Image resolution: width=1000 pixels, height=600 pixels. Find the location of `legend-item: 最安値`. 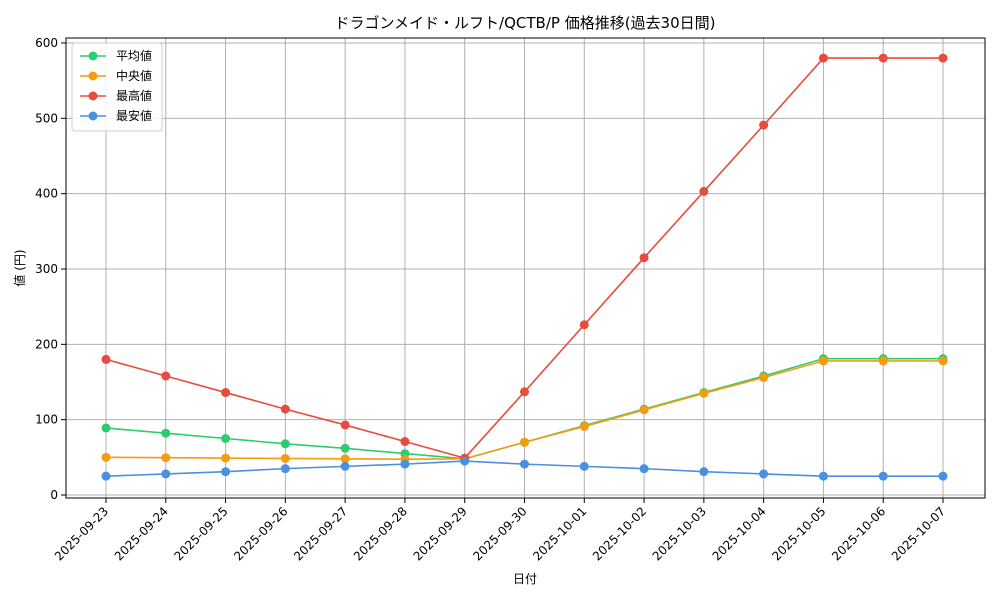

legend-item: 最安値 is located at coordinates (116, 115).